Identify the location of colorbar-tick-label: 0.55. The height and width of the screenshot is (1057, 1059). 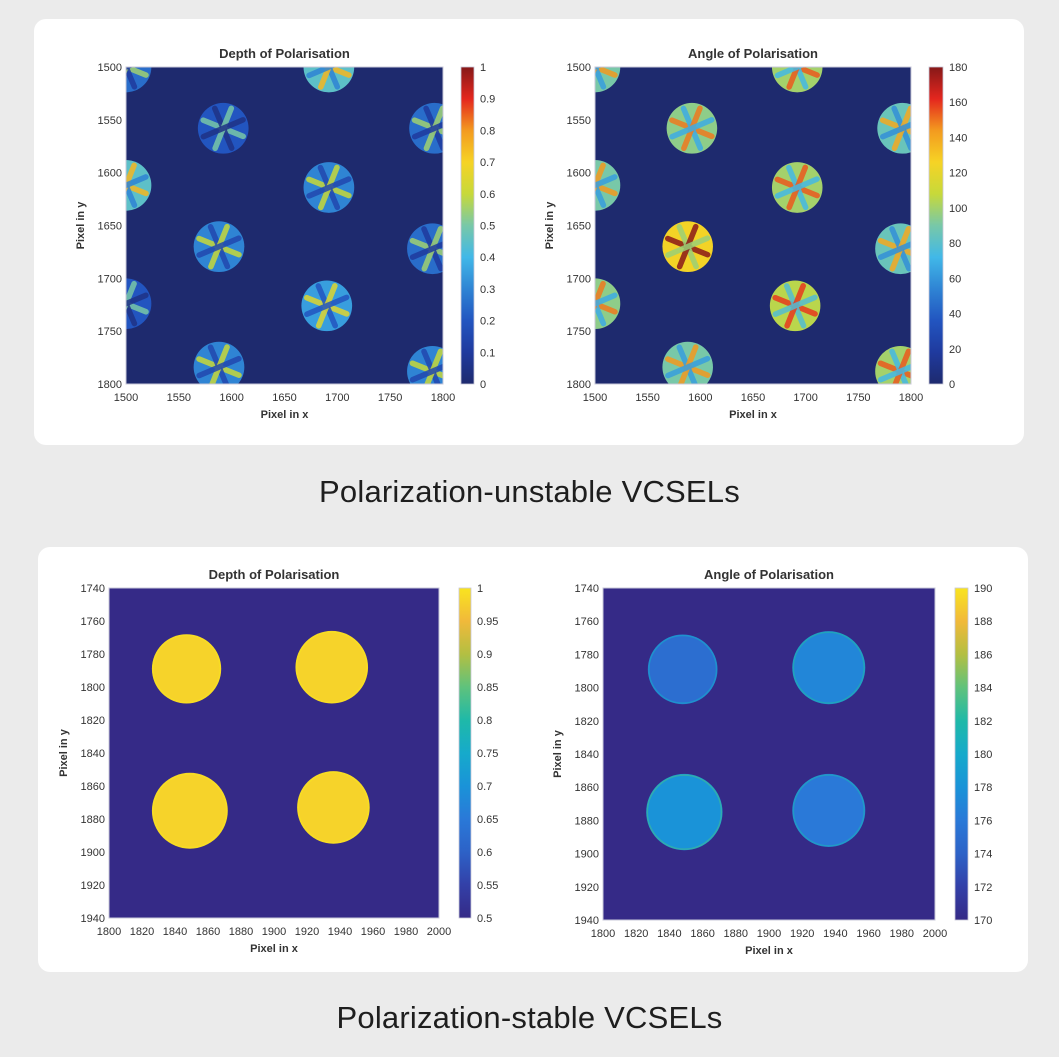
(487, 886).